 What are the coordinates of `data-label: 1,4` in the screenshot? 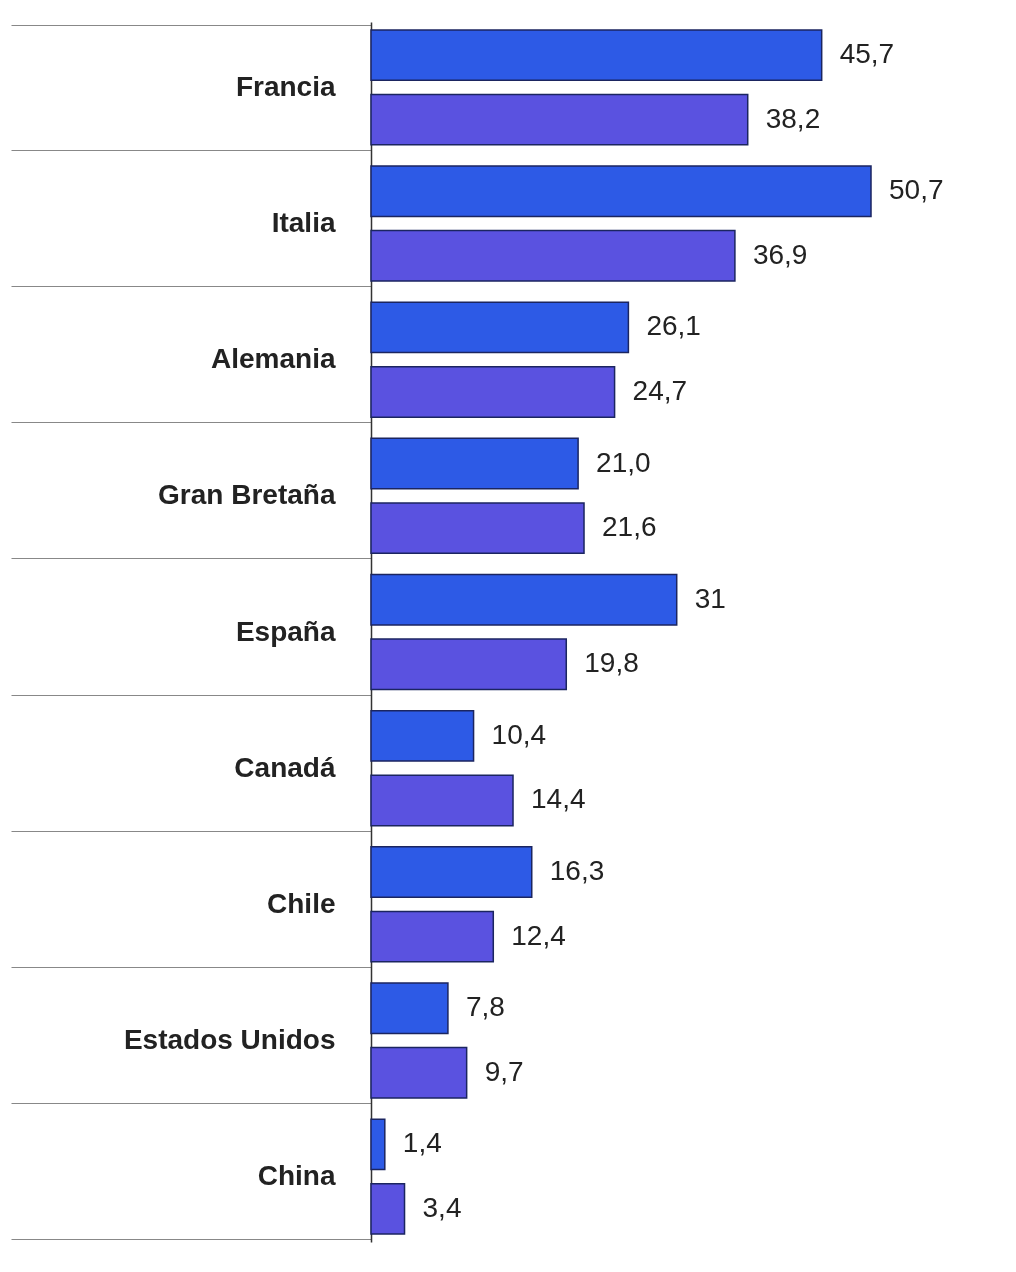 It's located at (422, 1143).